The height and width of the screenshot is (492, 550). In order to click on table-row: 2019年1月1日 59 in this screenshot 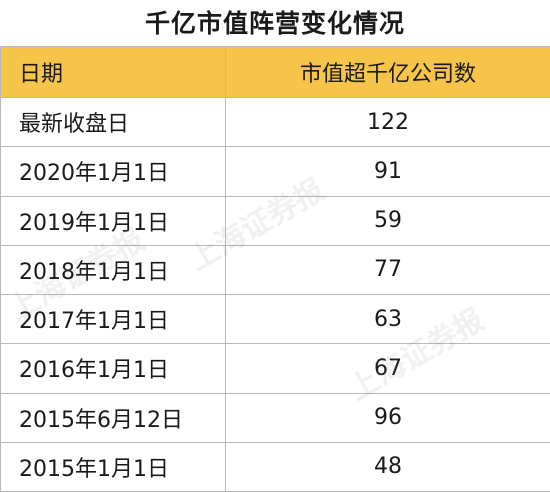, I will do `click(275, 220)`.